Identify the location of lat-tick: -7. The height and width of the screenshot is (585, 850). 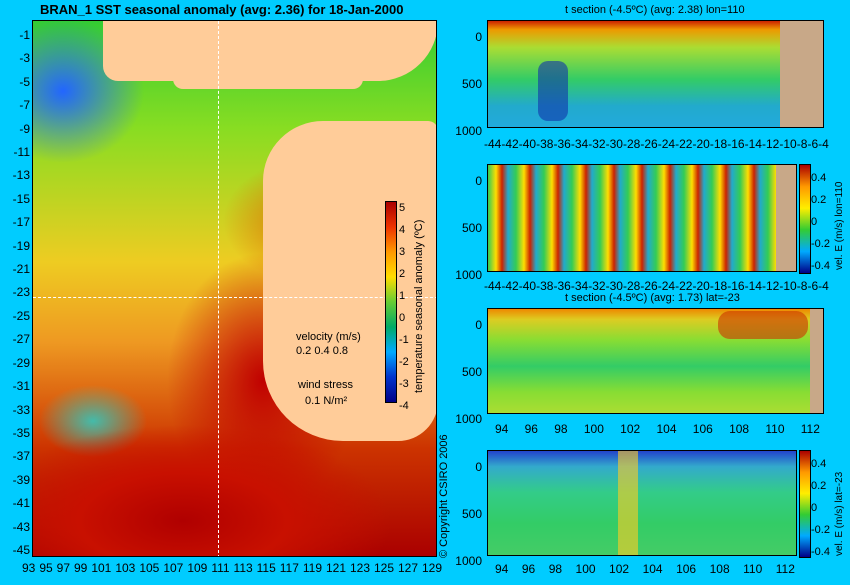
(24, 105).